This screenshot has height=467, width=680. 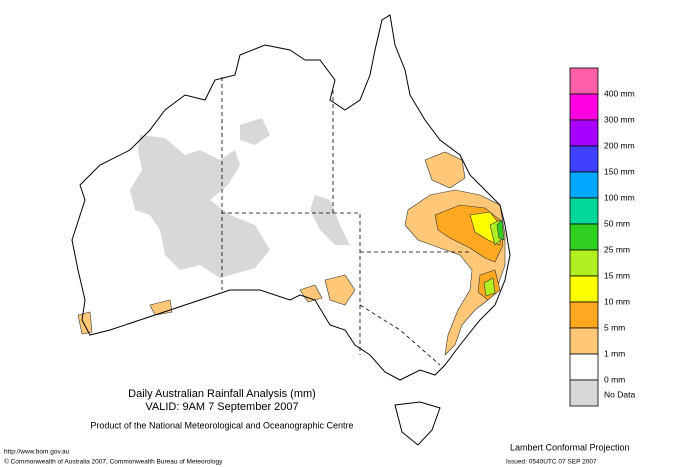 What do you see at coordinates (619, 394) in the screenshot?
I see `legend-label: No Data` at bounding box center [619, 394].